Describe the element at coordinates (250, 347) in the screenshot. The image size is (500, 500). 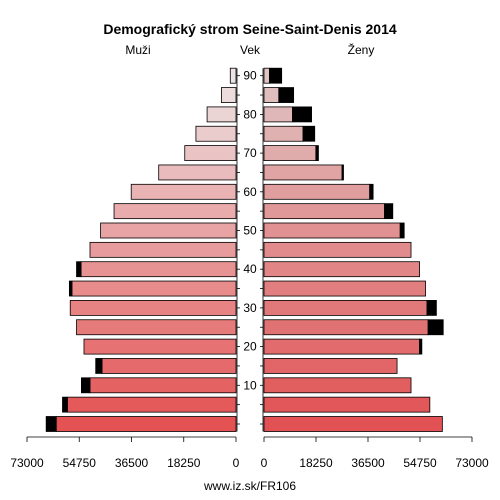
I see `age-tick-label: 20` at that location.